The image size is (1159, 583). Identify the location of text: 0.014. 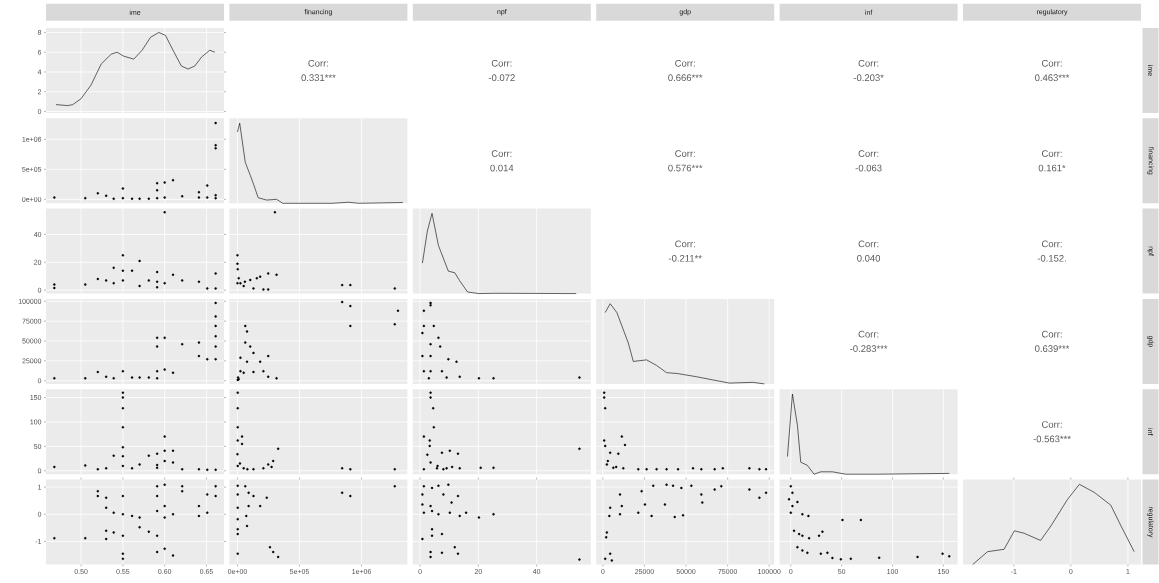
(502, 168).